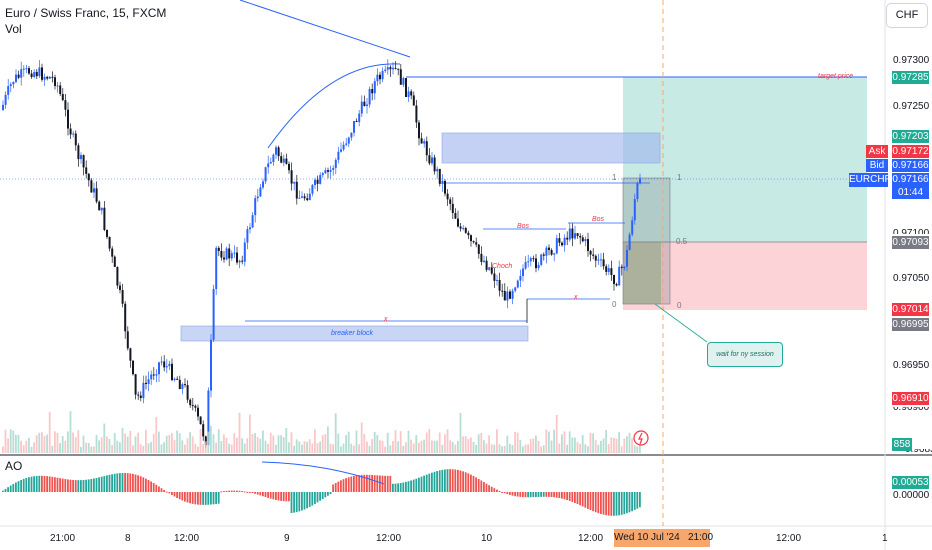 The width and height of the screenshot is (932, 550). I want to click on ao-indicator-label: AO, so click(14, 466).